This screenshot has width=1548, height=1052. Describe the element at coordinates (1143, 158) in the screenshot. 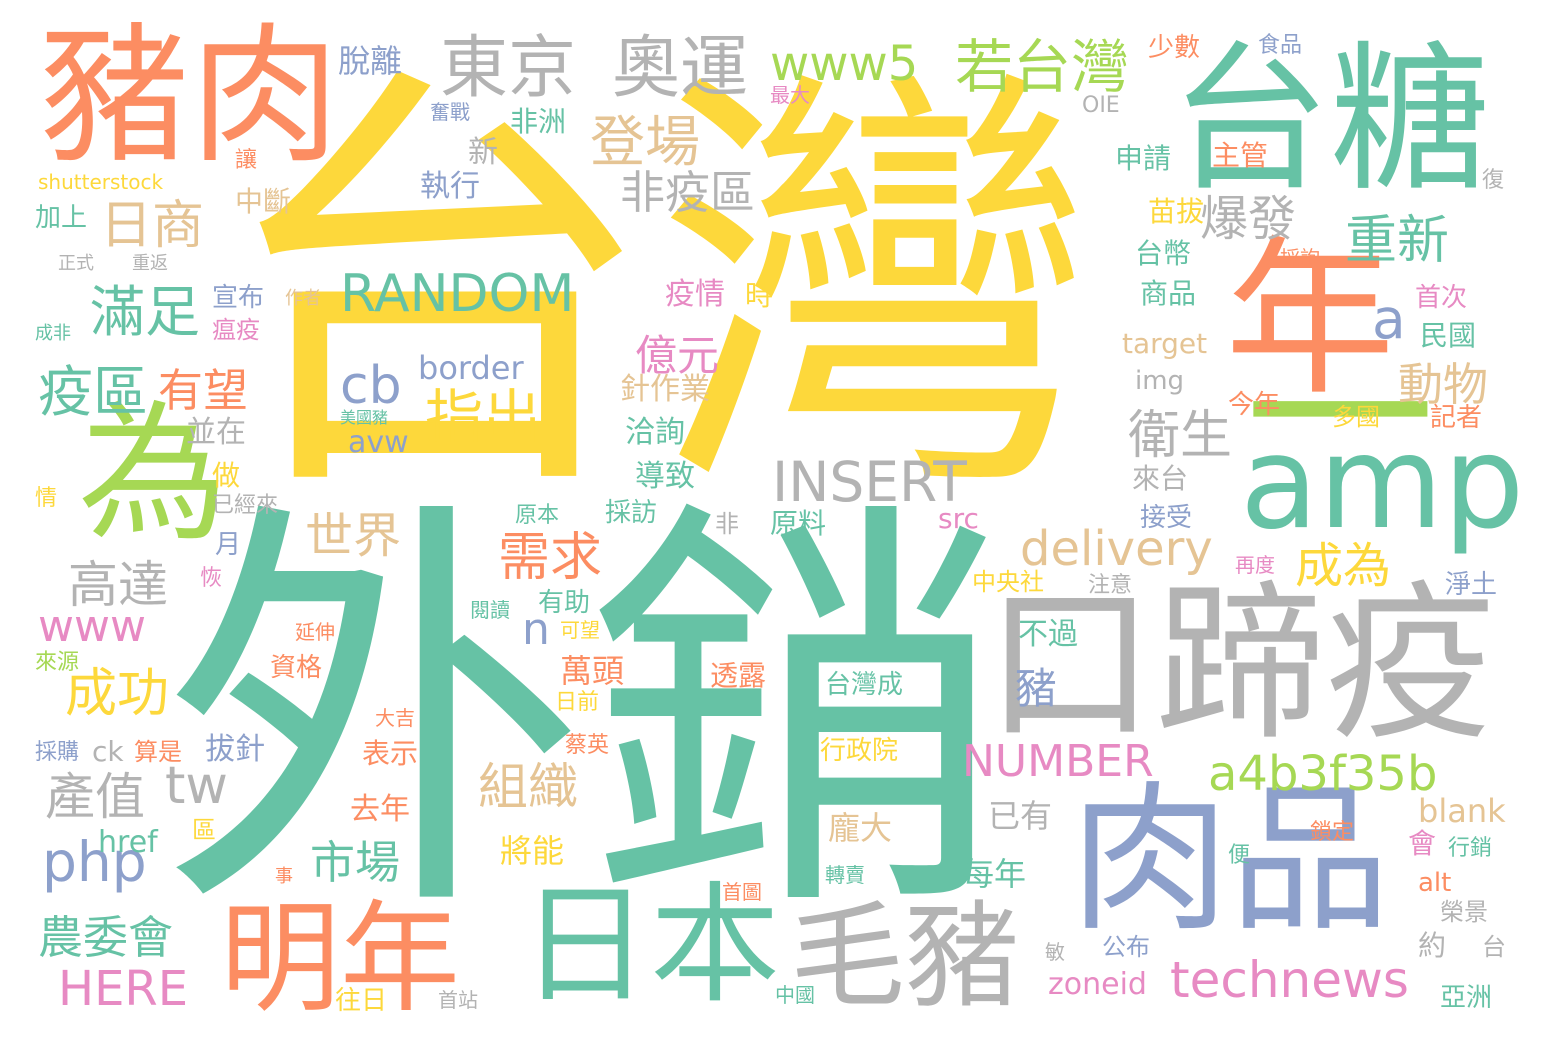

I see `word-apply: 申請` at that location.